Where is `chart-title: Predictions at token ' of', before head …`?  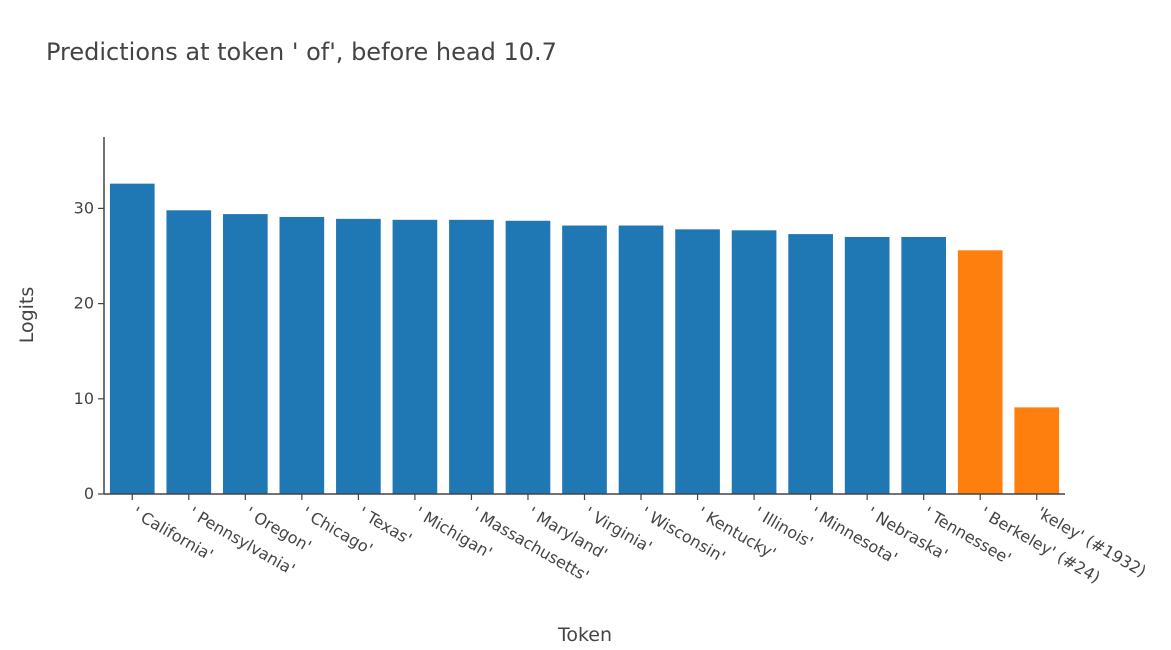
chart-title: Predictions at token ' of', before head … is located at coordinates (301, 52).